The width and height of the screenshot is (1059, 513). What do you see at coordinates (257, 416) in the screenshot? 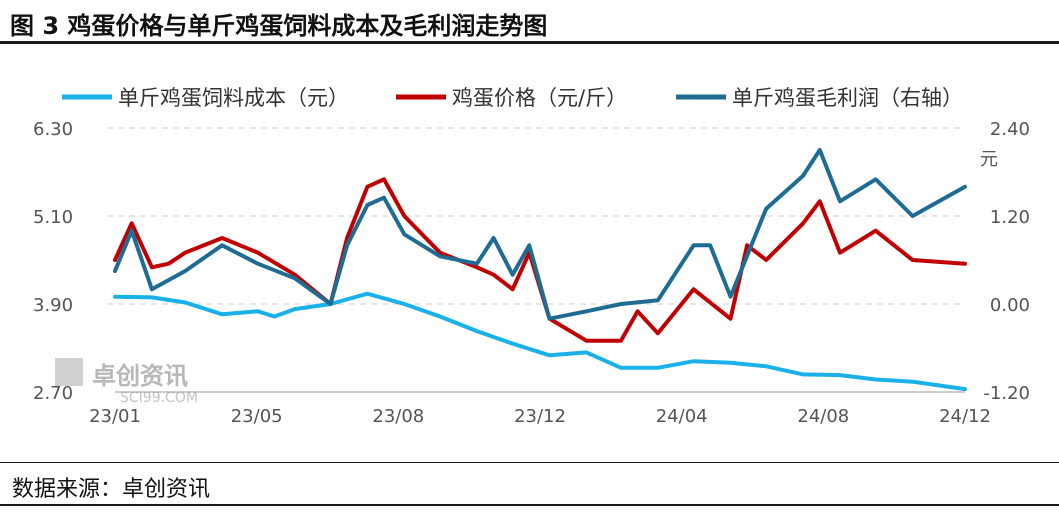
I see `x-tick-label: 23/05` at bounding box center [257, 416].